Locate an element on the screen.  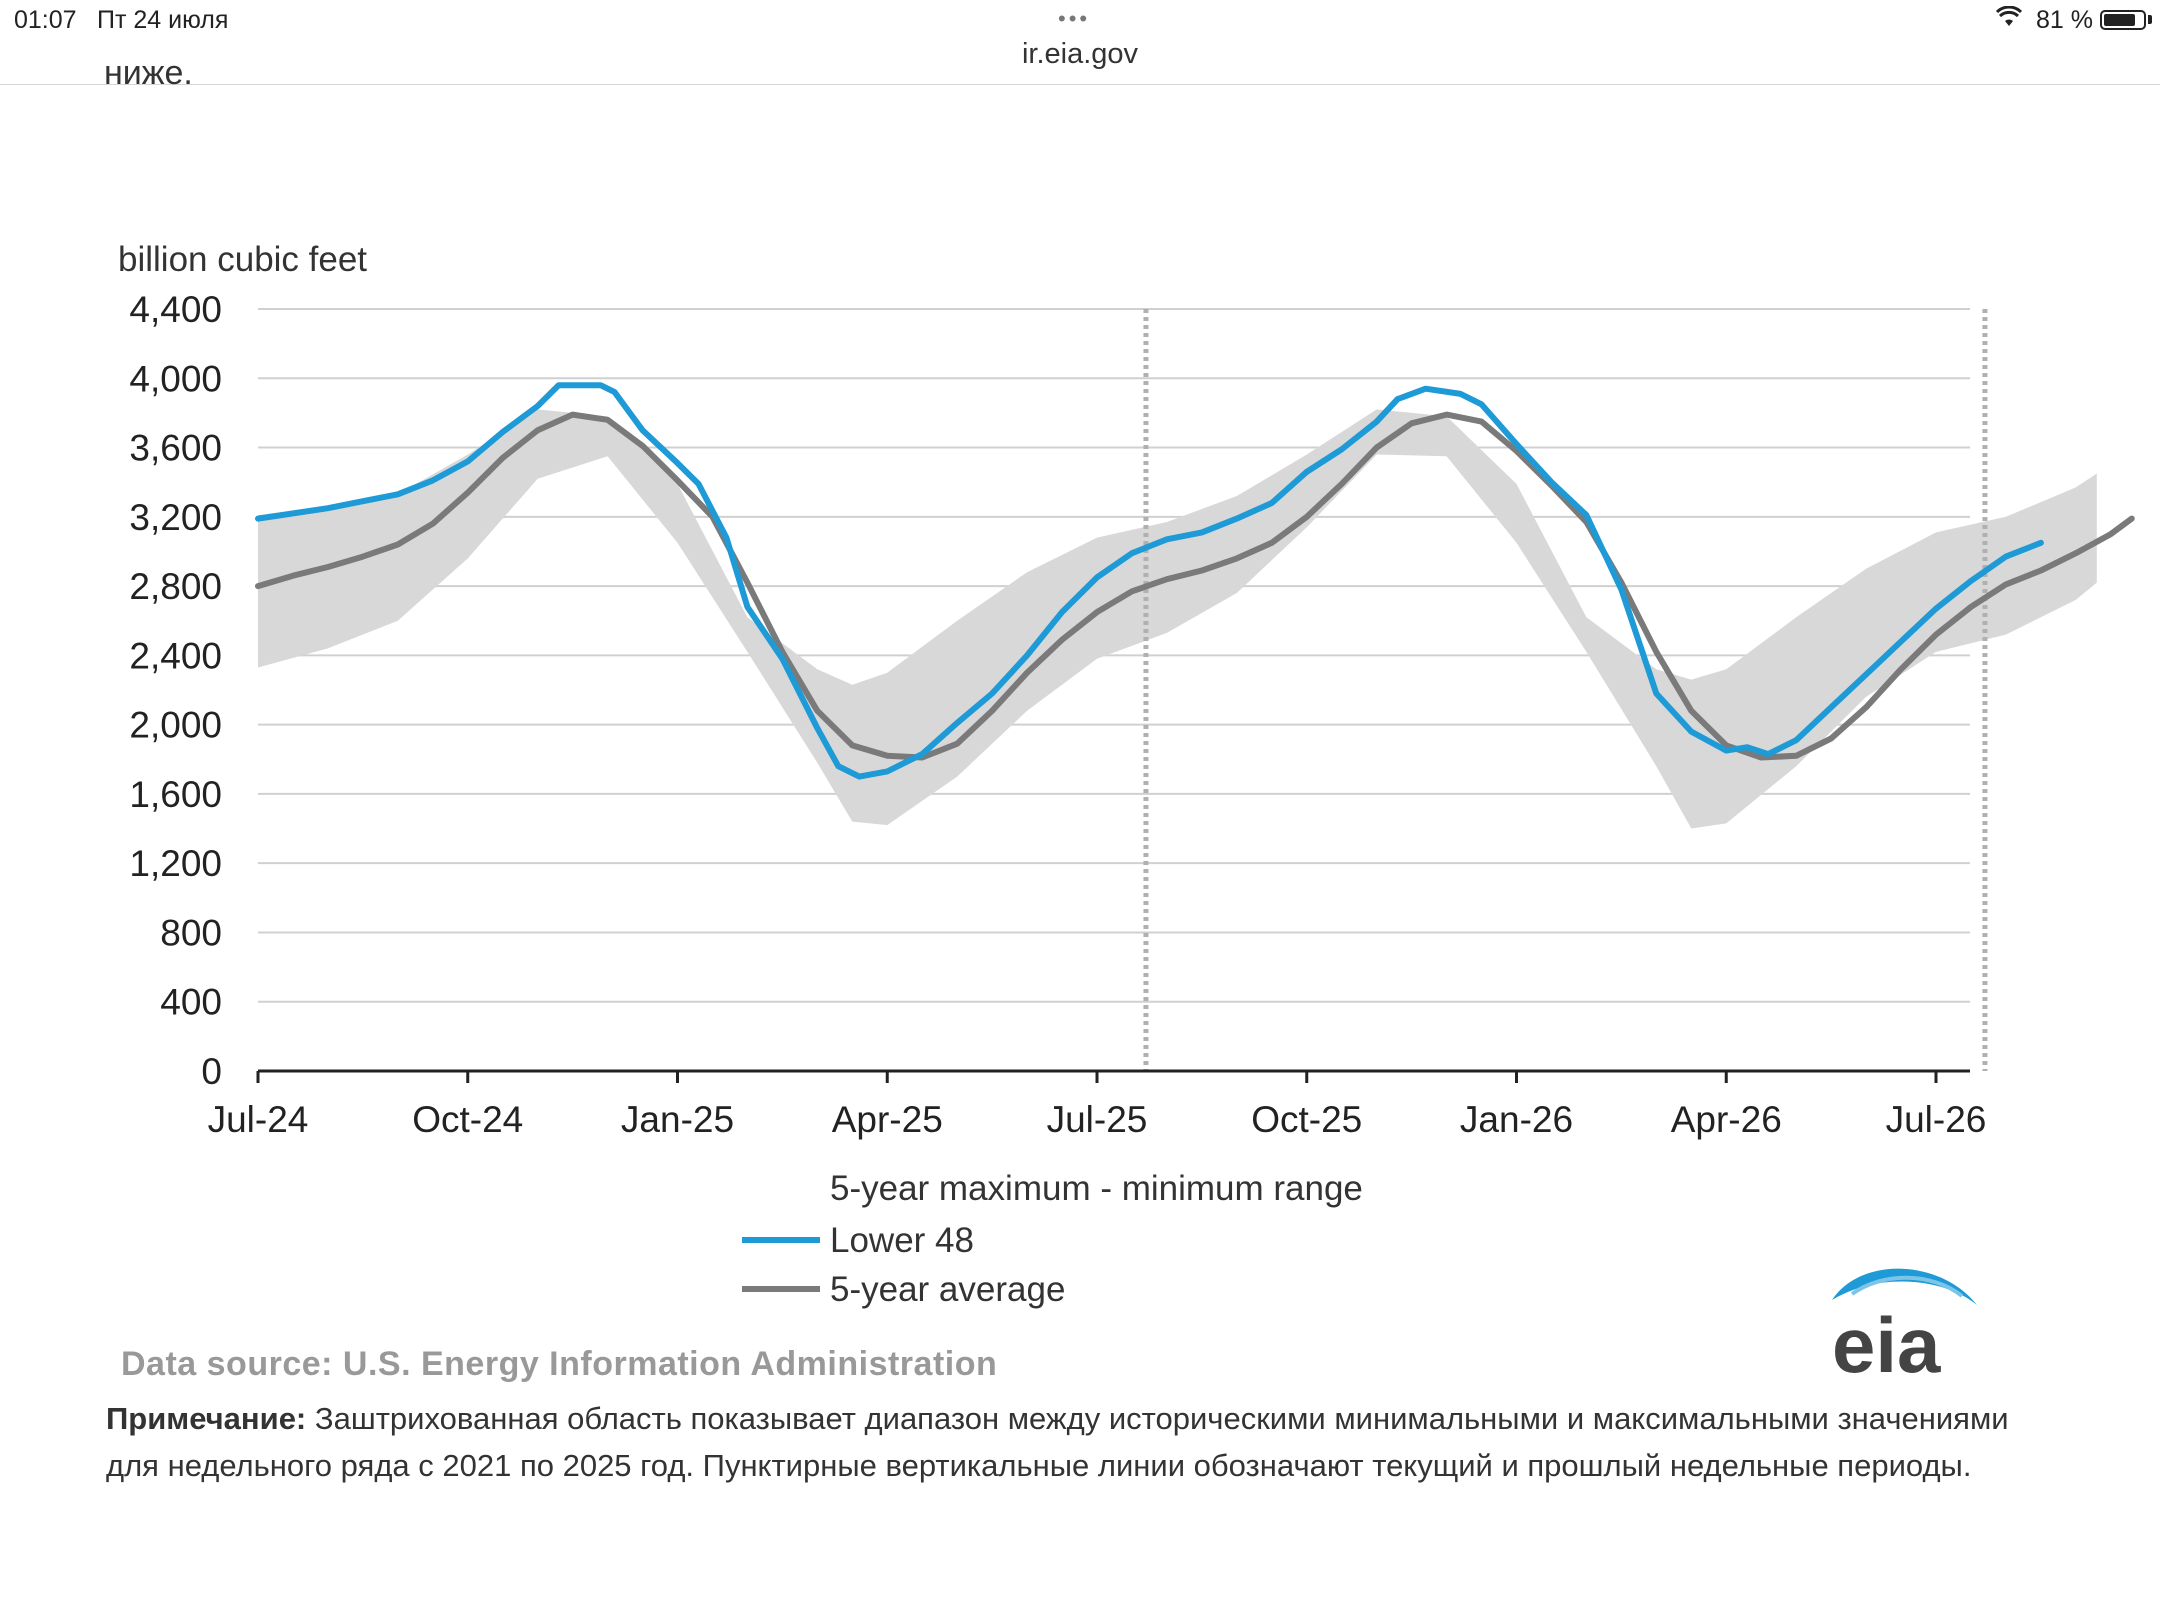
note-label: Примечание: is located at coordinates (206, 1418).